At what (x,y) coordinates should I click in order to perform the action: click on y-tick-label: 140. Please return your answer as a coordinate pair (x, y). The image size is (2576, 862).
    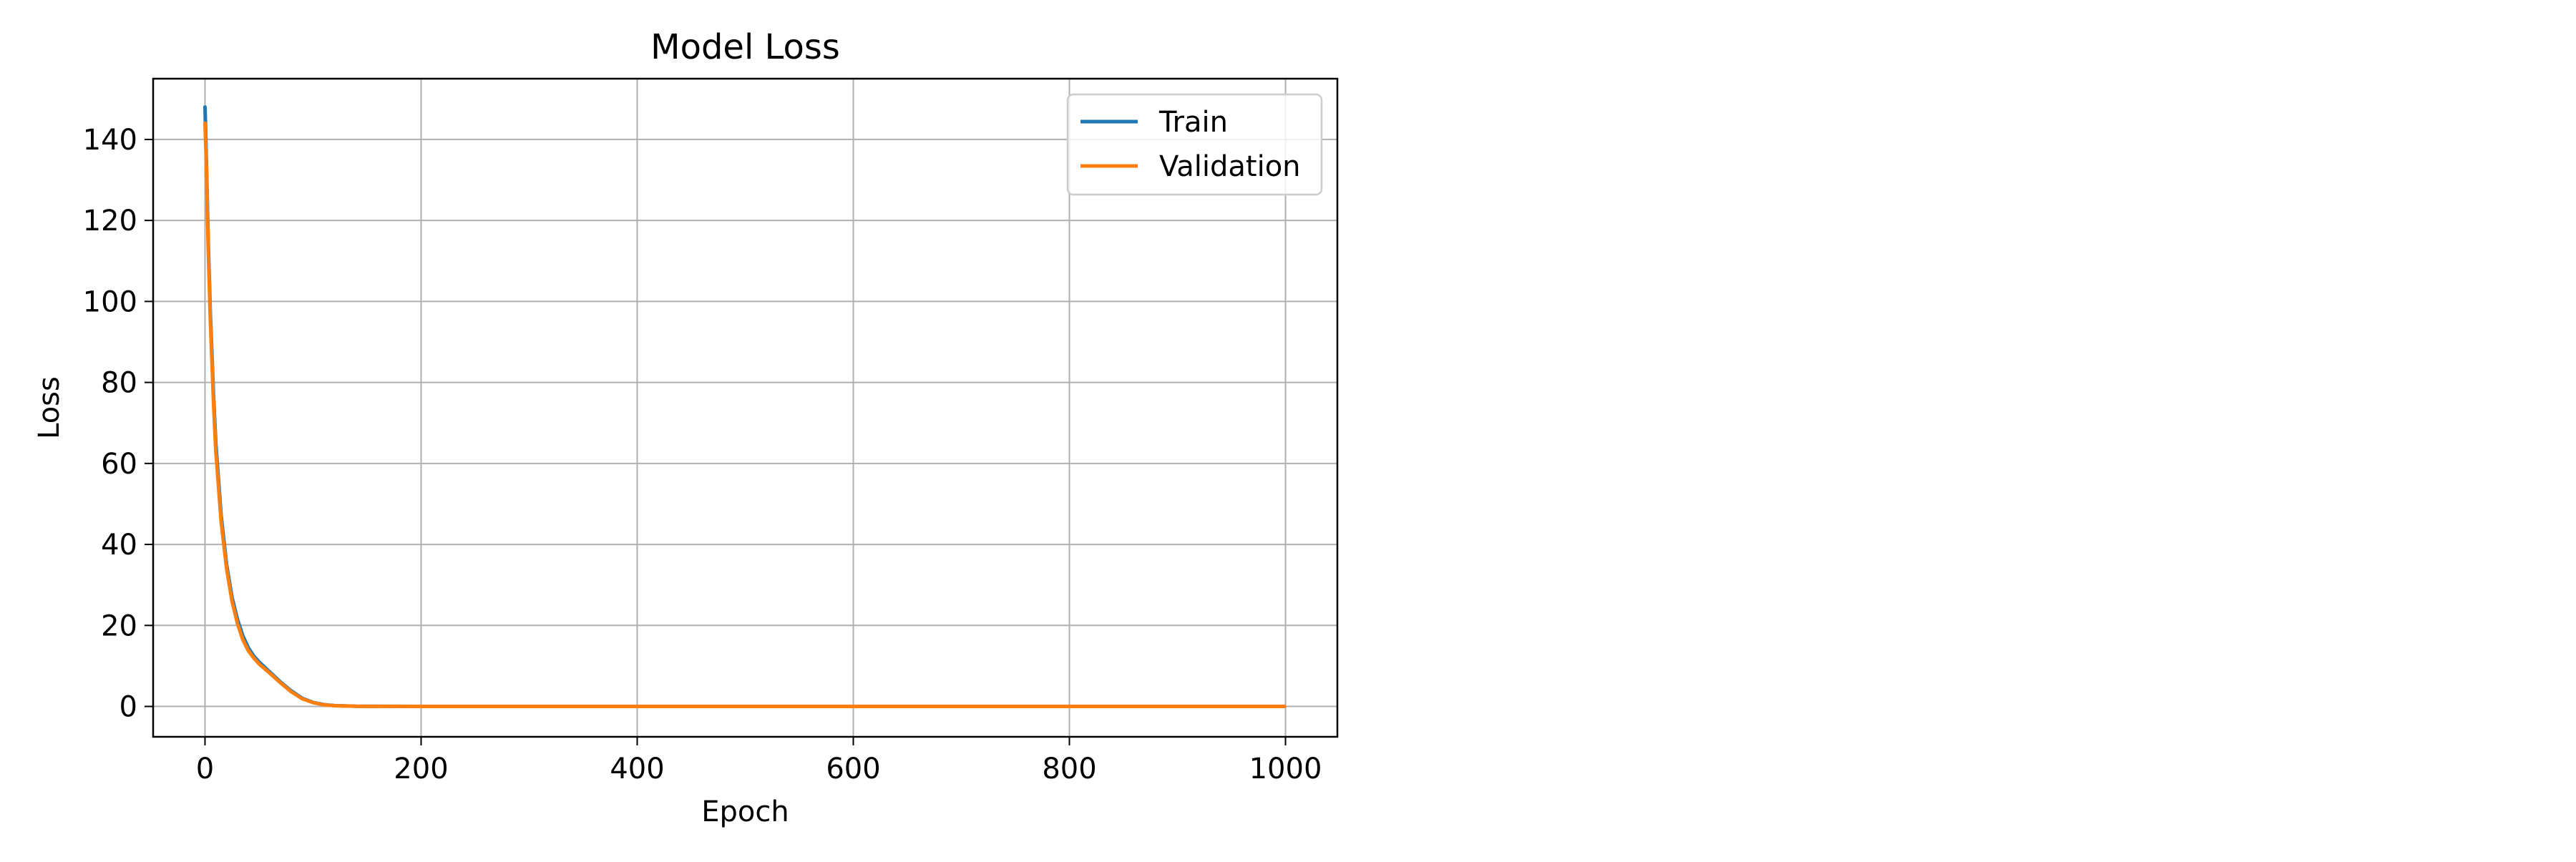
    Looking at the image, I should click on (110, 140).